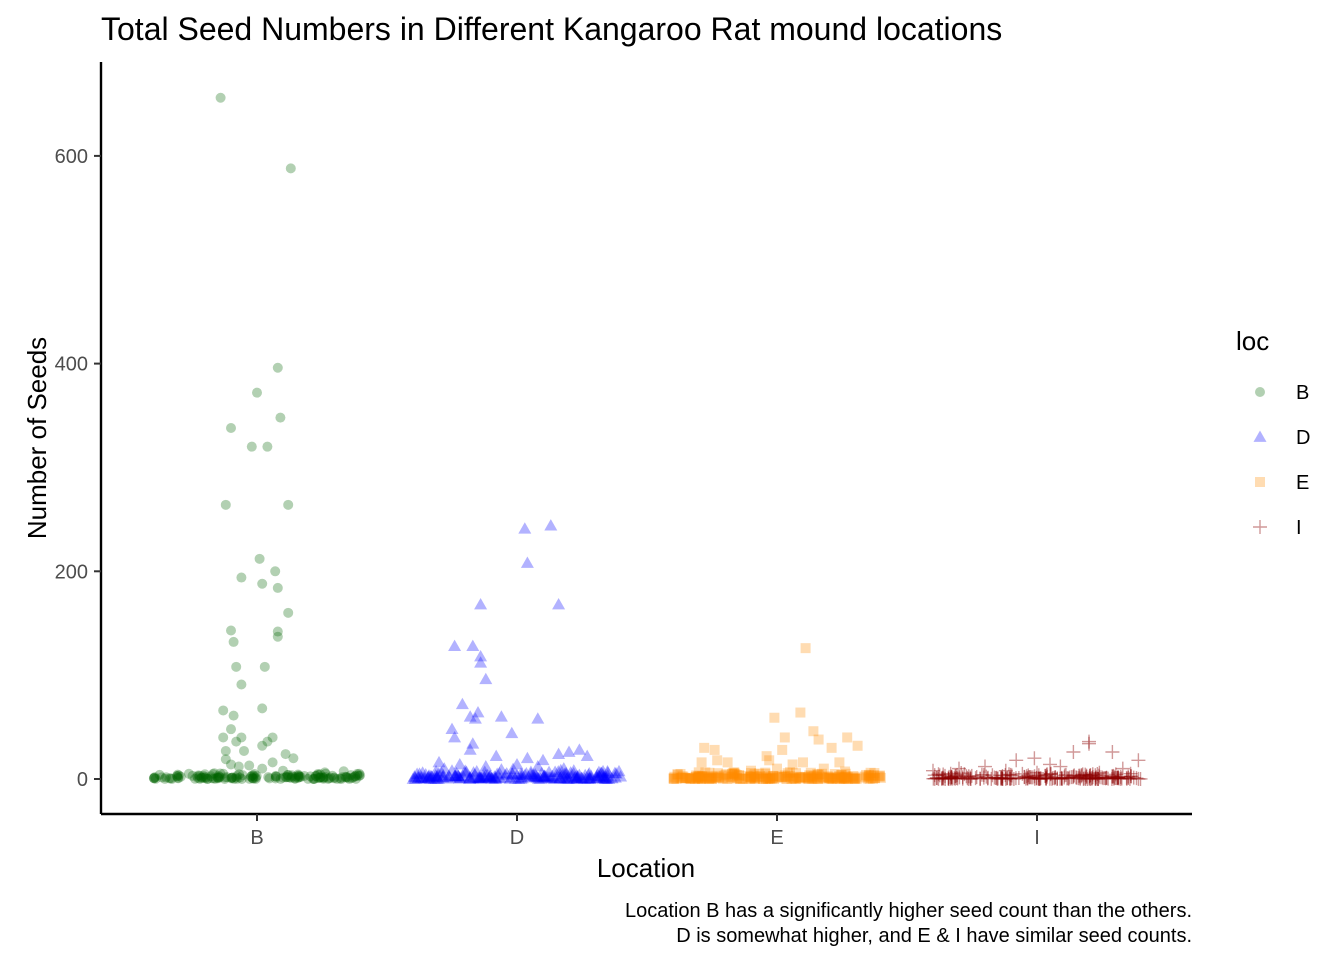 Image resolution: width=1344 pixels, height=960 pixels. What do you see at coordinates (1037, 838) in the screenshot?
I see `x-tick-label: I` at bounding box center [1037, 838].